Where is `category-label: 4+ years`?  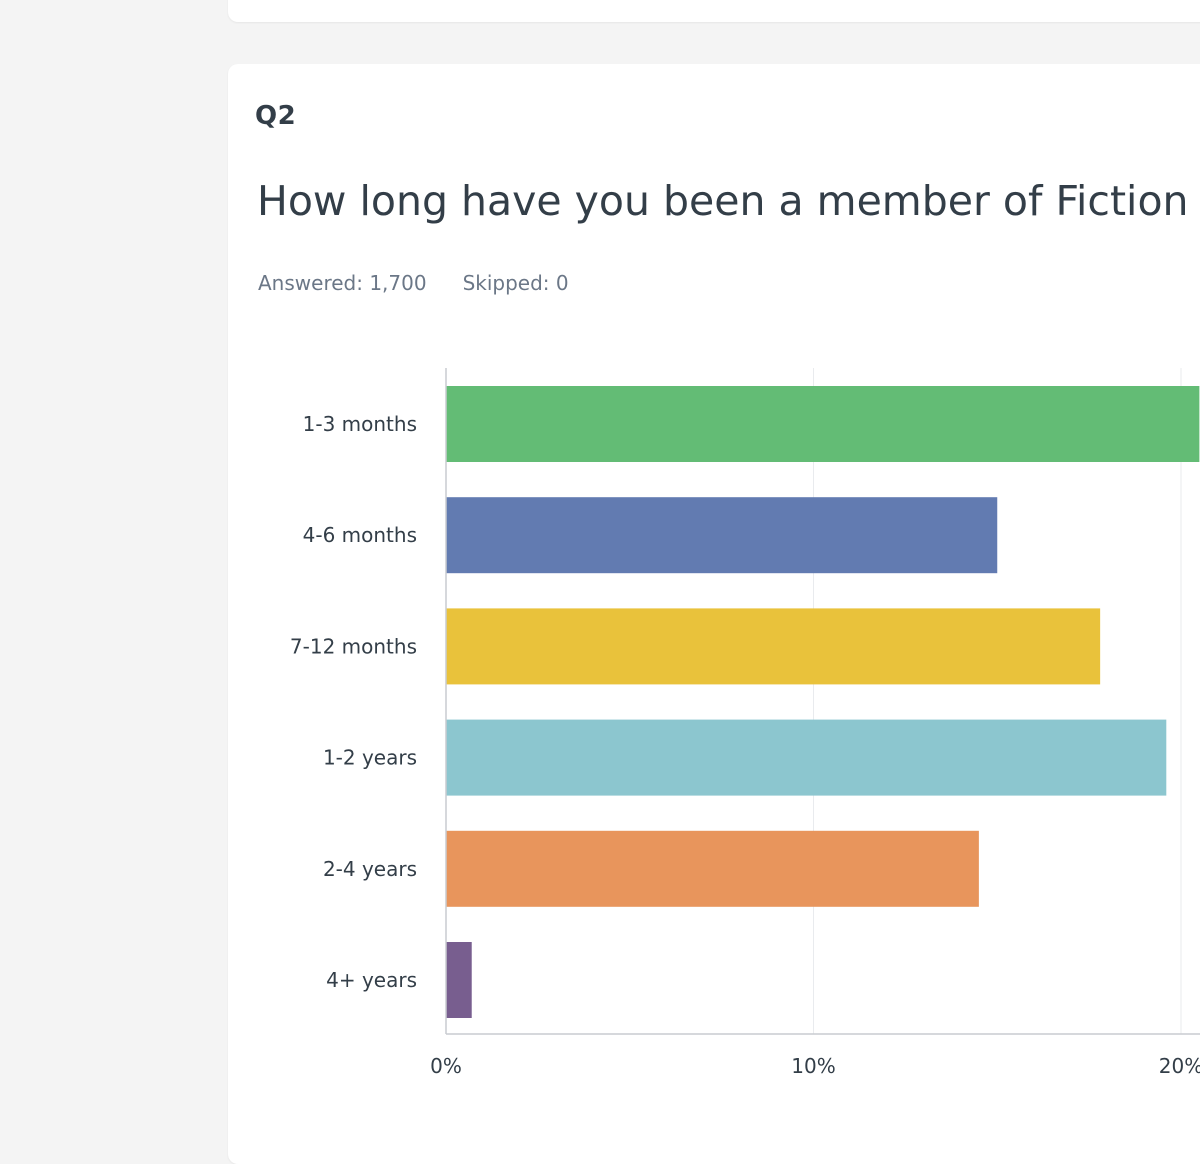 category-label: 4+ years is located at coordinates (371, 980).